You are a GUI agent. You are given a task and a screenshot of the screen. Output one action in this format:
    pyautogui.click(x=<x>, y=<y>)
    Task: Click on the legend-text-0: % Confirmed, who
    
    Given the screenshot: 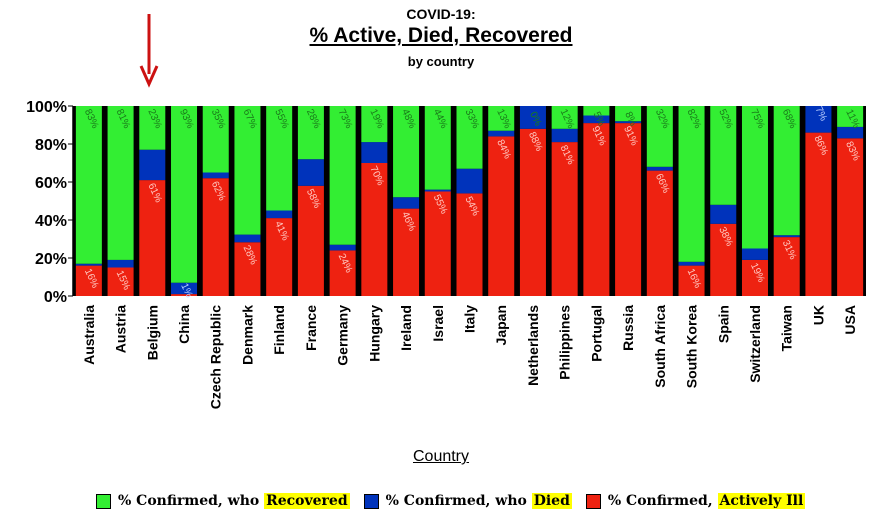 What is the action you would take?
    pyautogui.click(x=191, y=501)
    